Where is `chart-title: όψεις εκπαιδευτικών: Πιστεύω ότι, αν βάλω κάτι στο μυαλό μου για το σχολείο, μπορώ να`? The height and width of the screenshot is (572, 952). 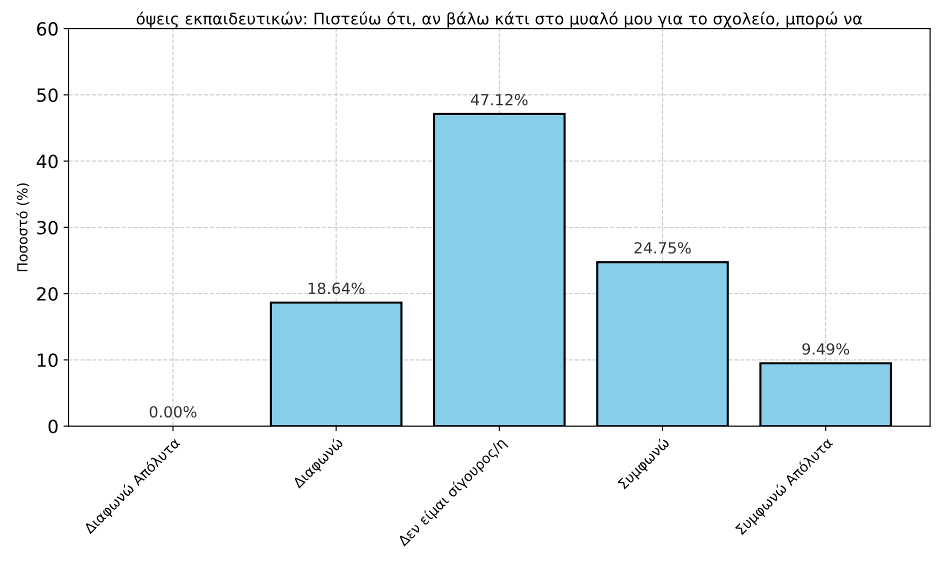 chart-title: όψεις εκπαιδευτικών: Πιστεύω ότι, αν βάλω κάτι στο μυαλό μου για το σχολείο, μπορώ να is located at coordinates (499, 20).